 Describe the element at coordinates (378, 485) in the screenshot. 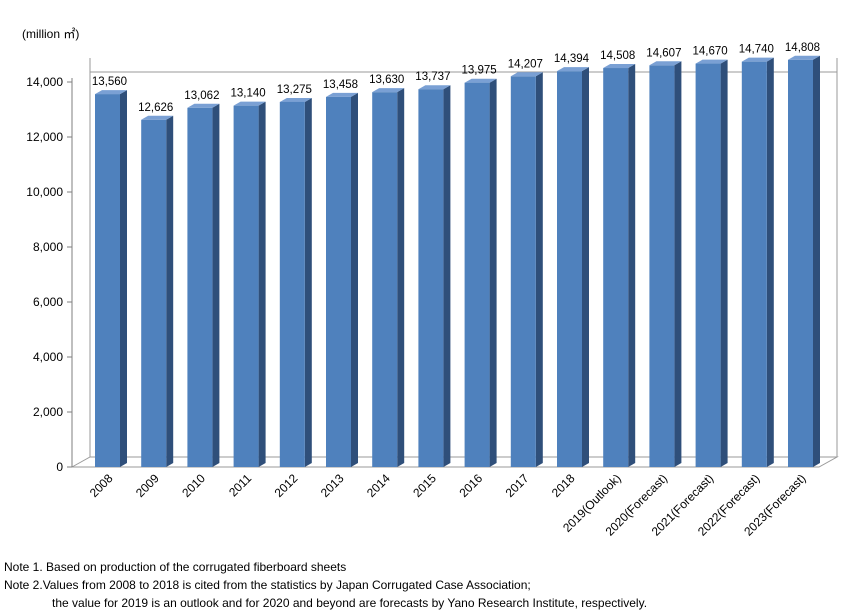

I see `category-label: 2014` at that location.